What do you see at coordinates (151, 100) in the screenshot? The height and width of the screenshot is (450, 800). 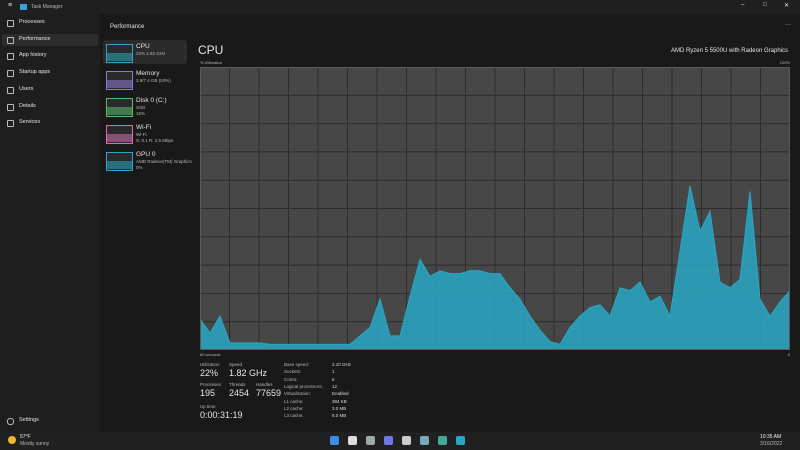 I see `device-name: Disk 0 (C:)` at bounding box center [151, 100].